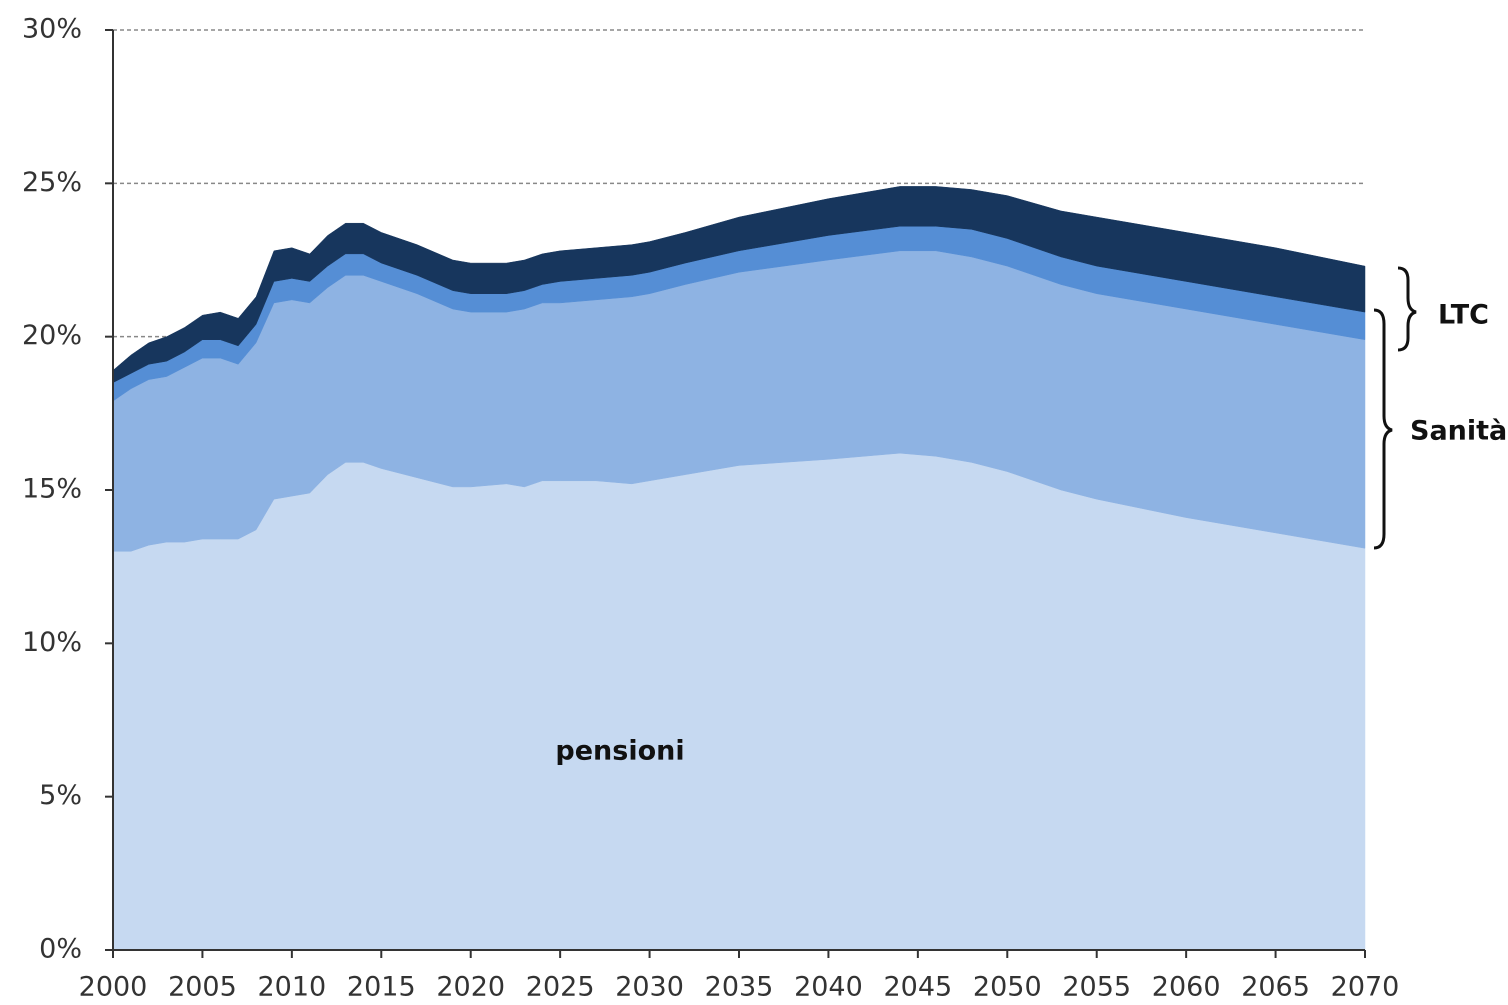 Image resolution: width=1508 pixels, height=1005 pixels. I want to click on x-tick-label: 2040, so click(828, 987).